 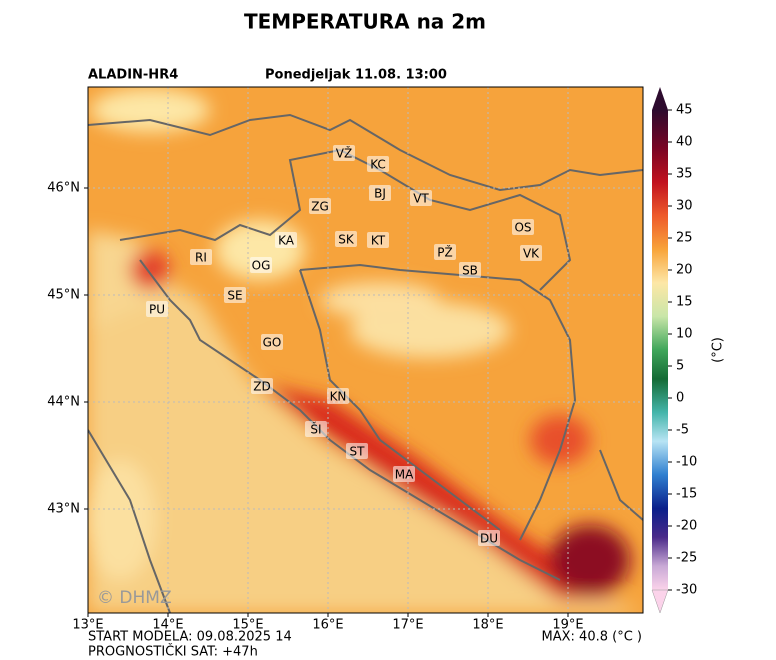 What do you see at coordinates (680, 366) in the screenshot?
I see `colorbar-tick-label: 5` at bounding box center [680, 366].